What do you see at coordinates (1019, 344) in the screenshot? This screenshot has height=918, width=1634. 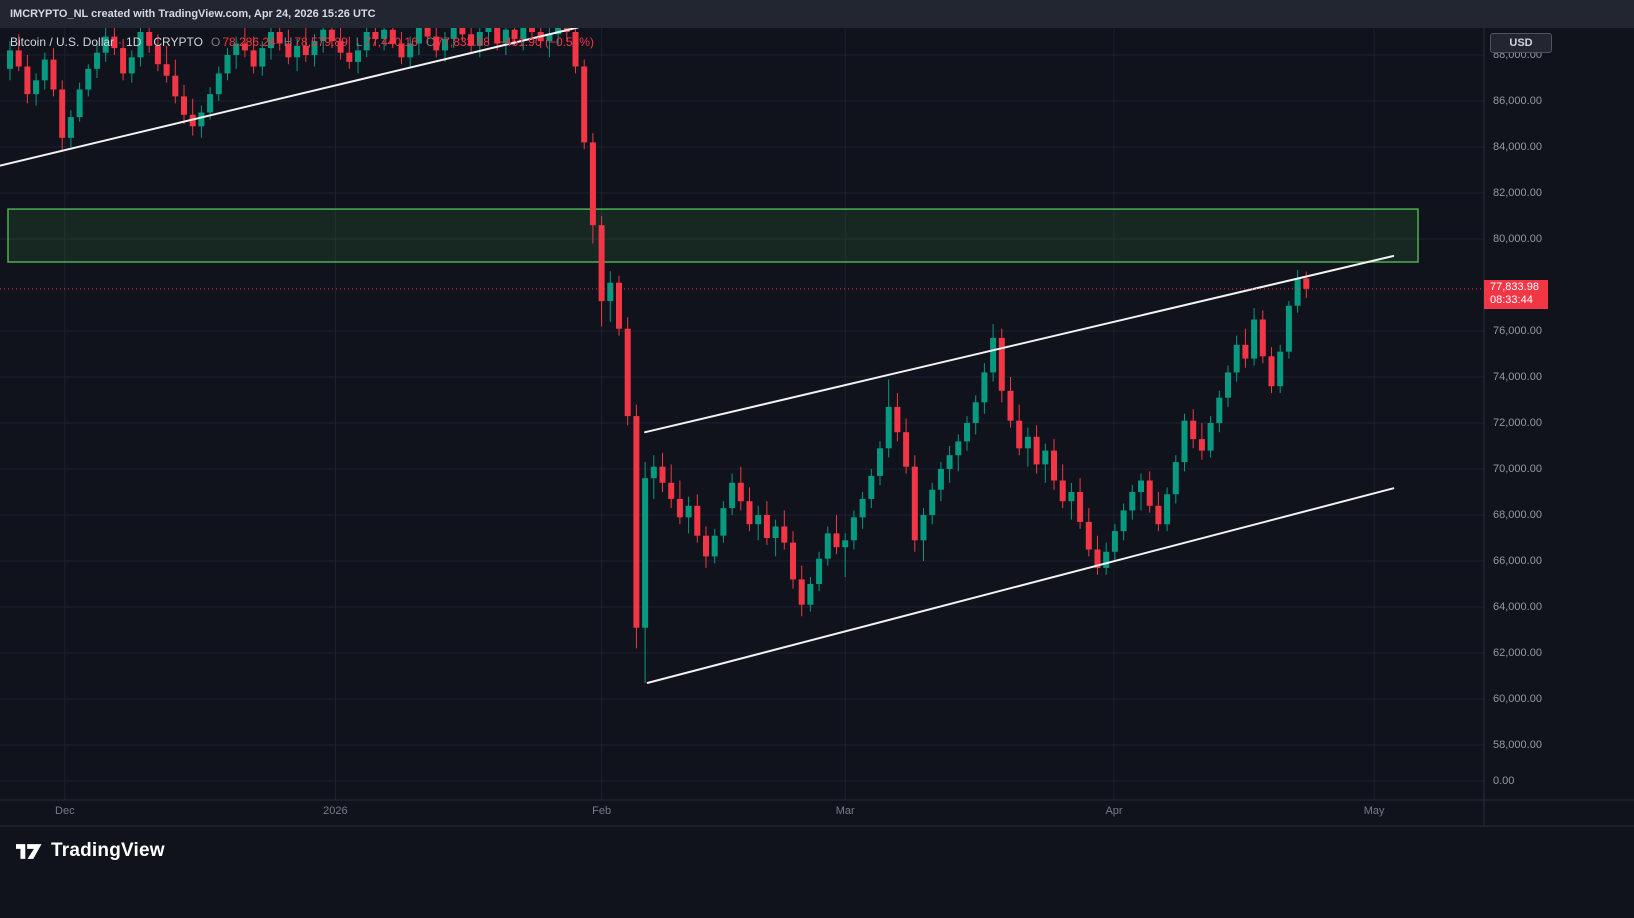 I see `trendline-channel-upper` at bounding box center [1019, 344].